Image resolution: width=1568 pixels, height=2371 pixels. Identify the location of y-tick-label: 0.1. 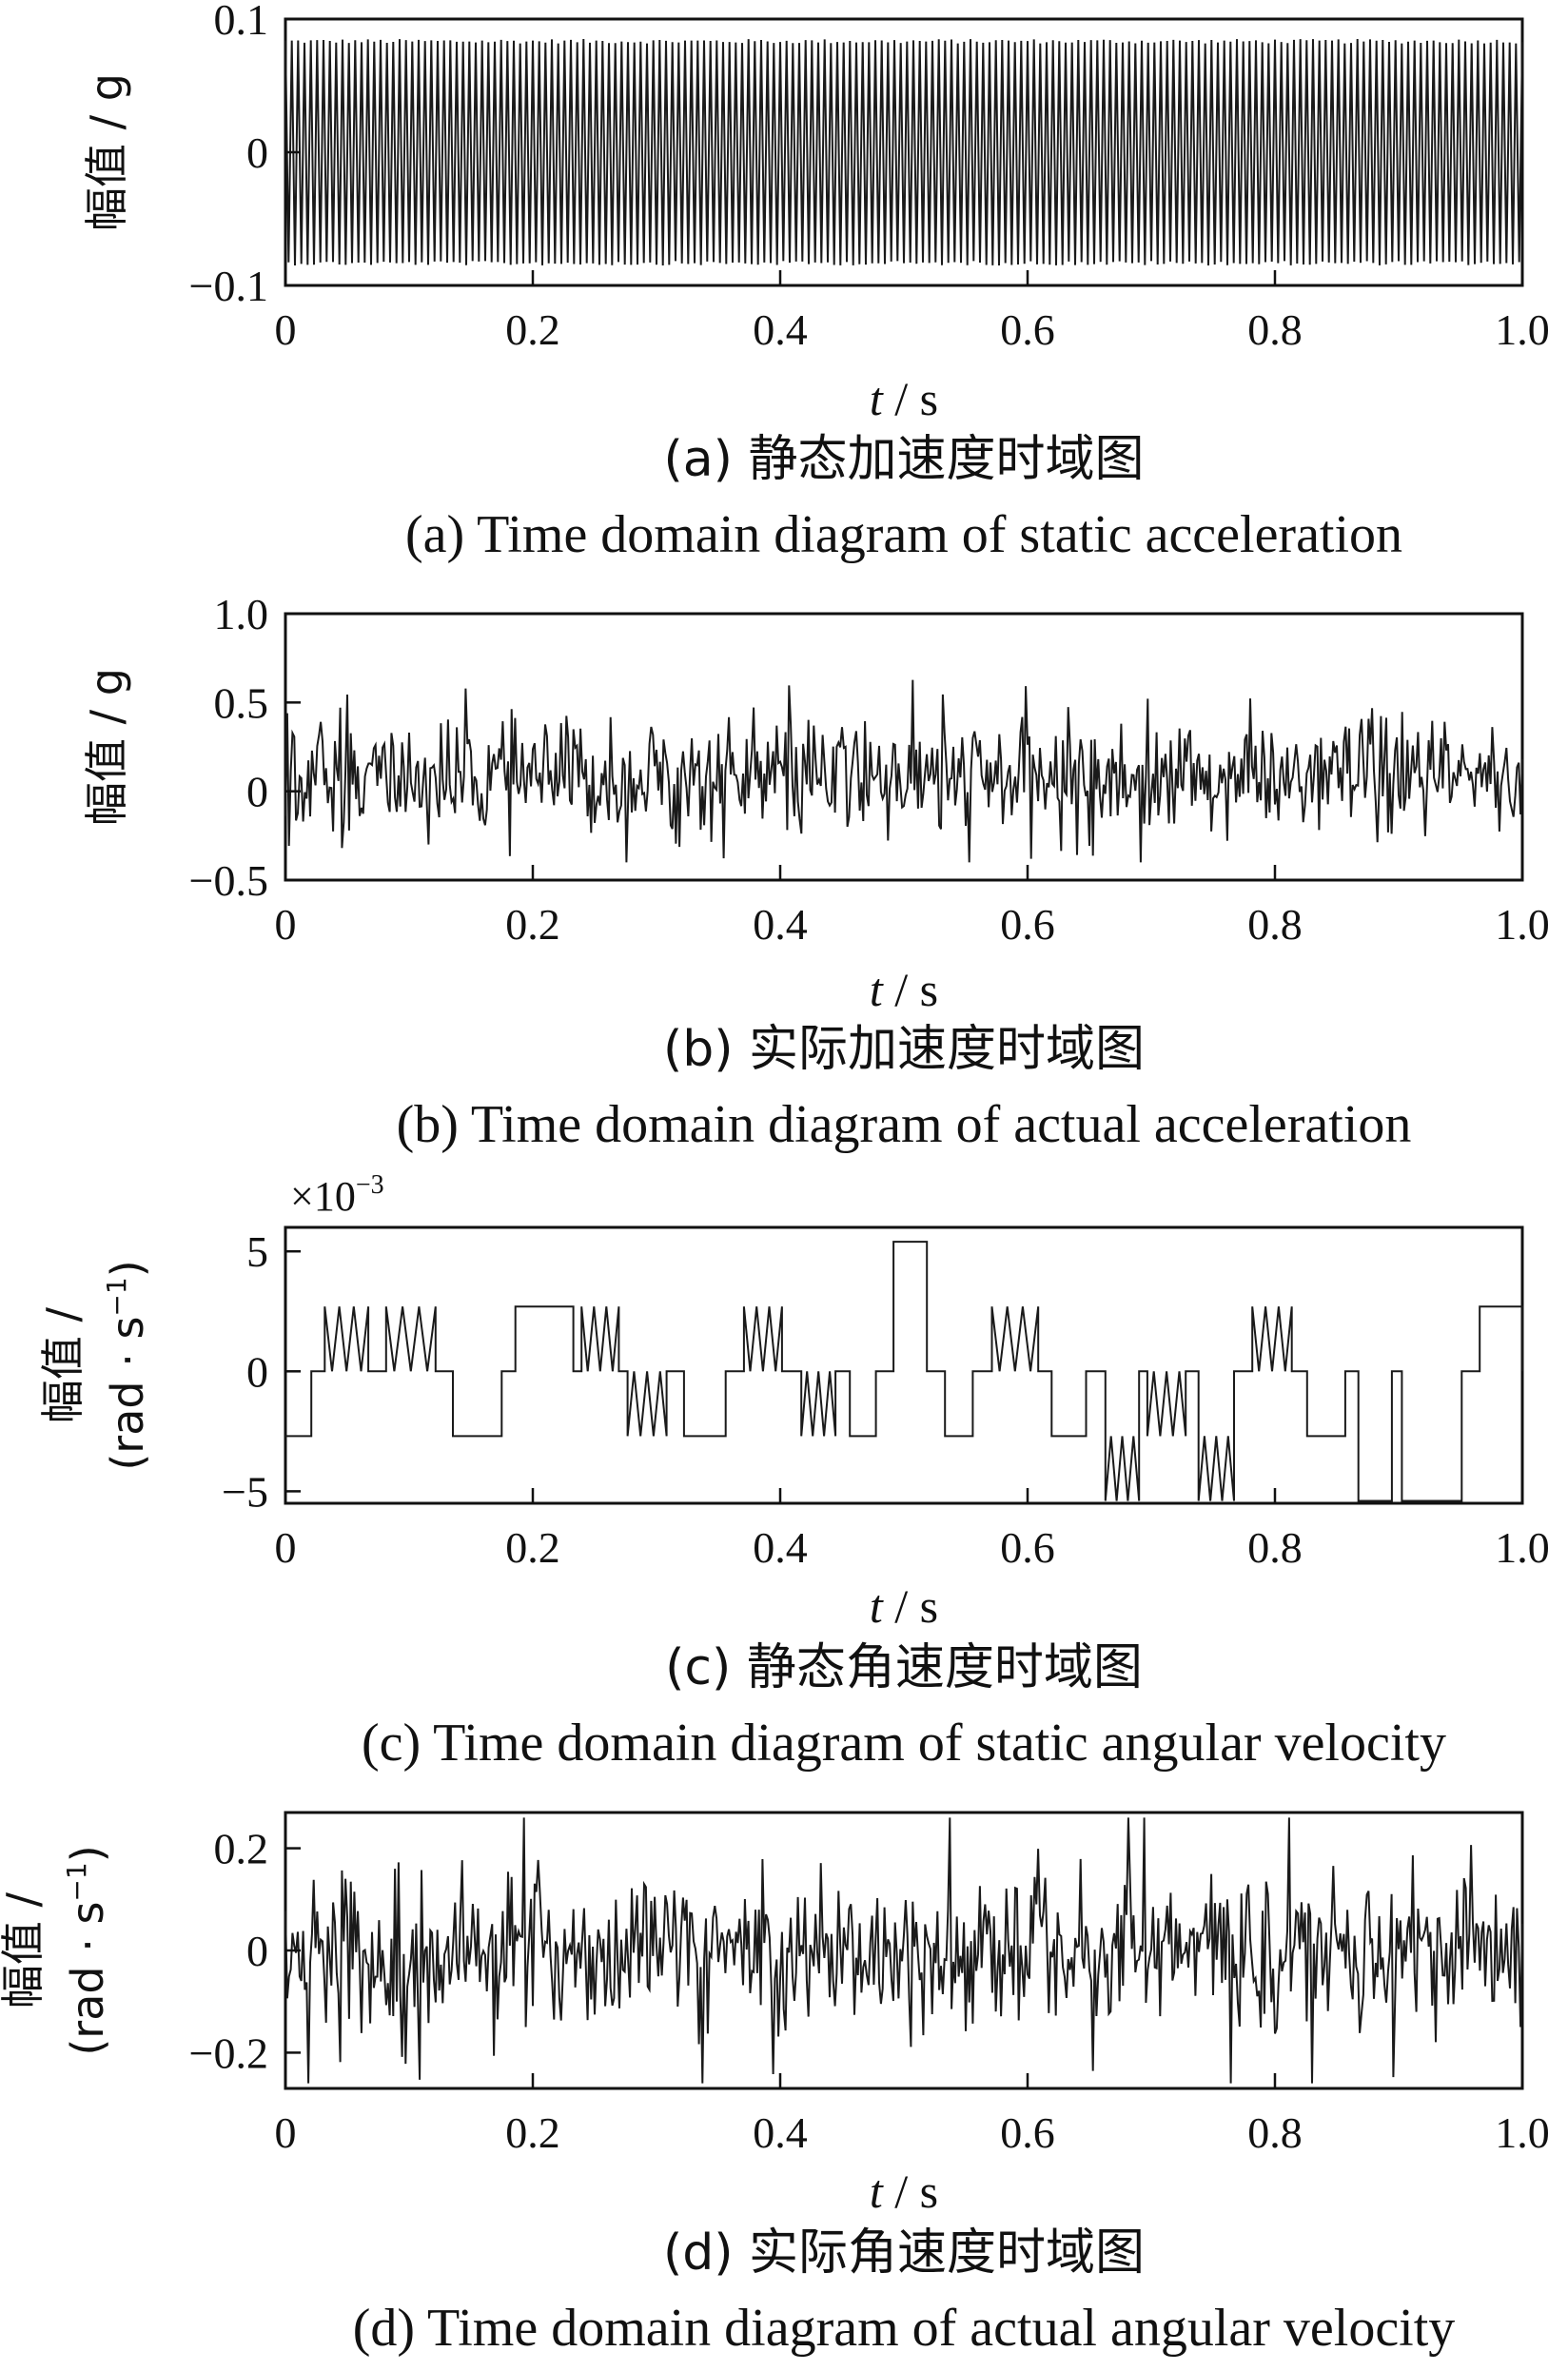
(241, 22).